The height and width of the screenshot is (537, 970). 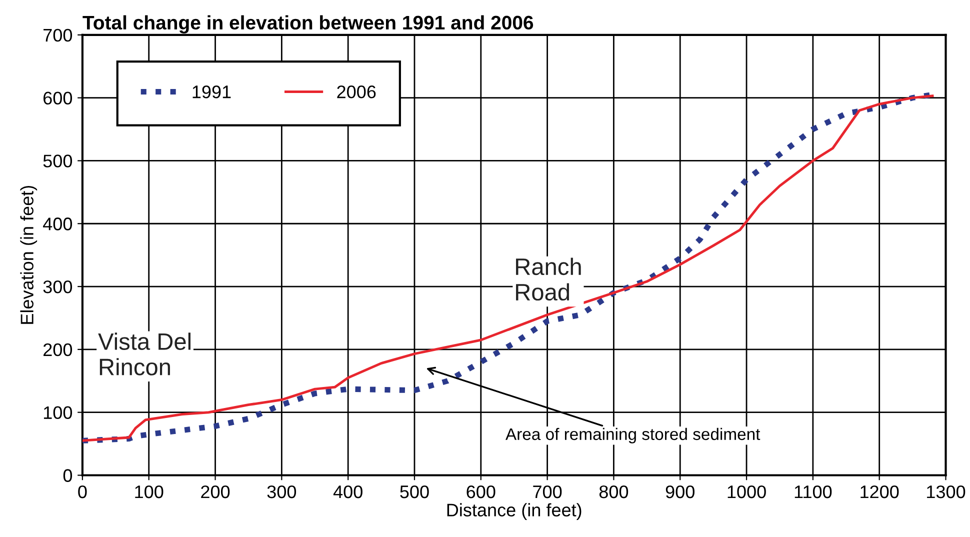 I want to click on x-tick-label: 400, so click(x=347, y=491).